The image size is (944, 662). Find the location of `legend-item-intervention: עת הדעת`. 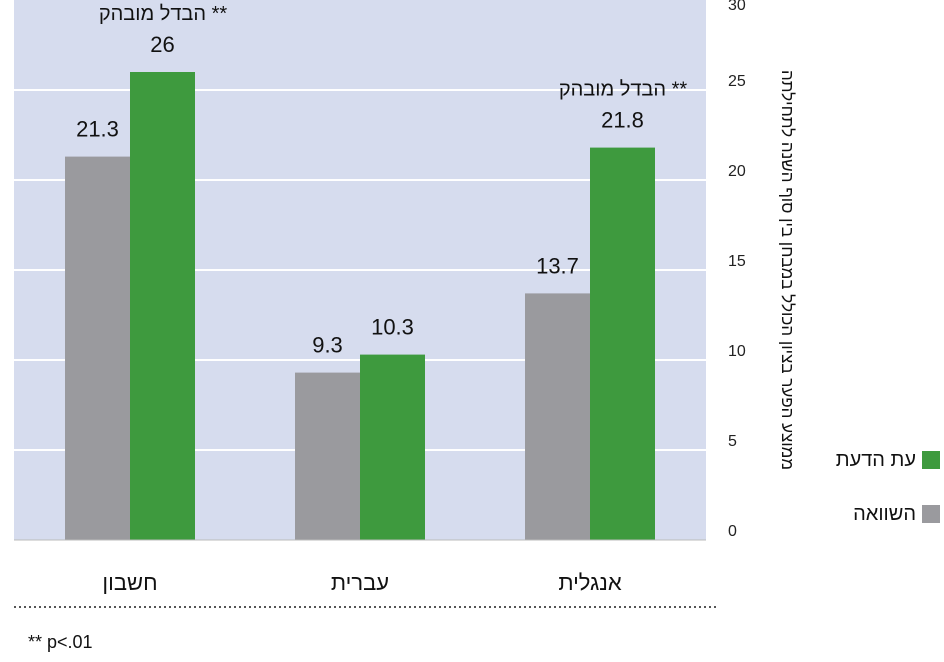

legend-item-intervention: עת הדעת is located at coordinates (850, 460).